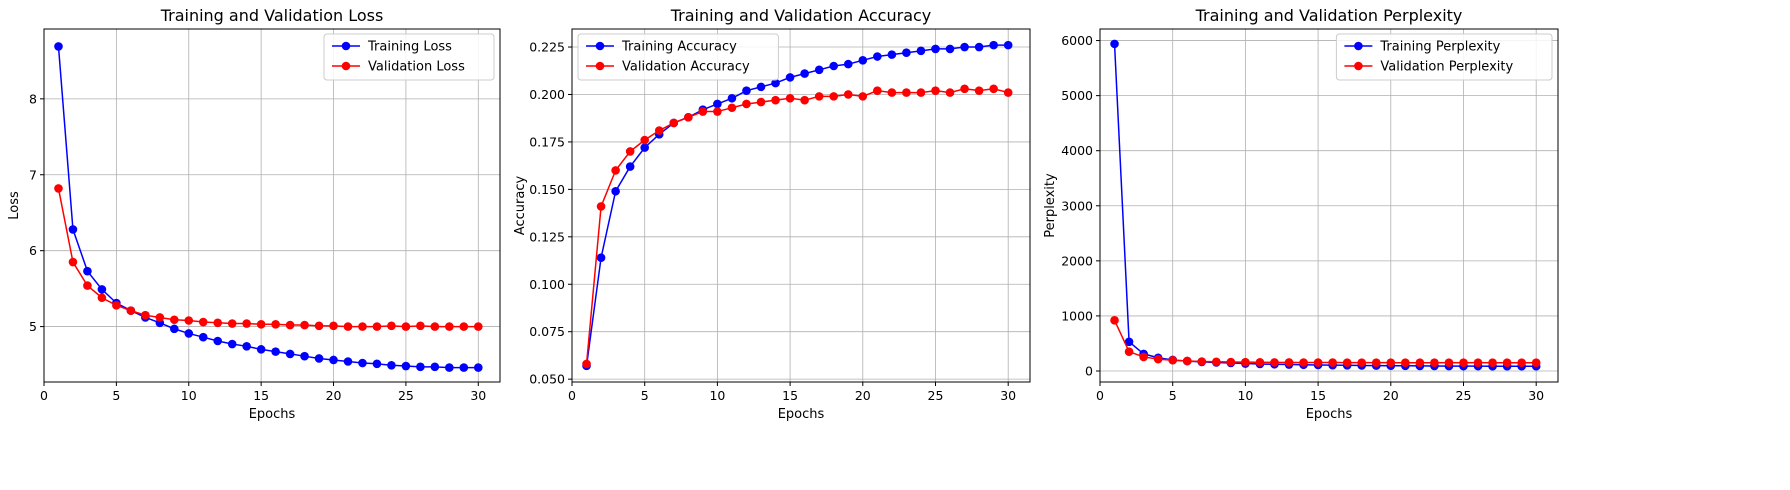  Describe the element at coordinates (14, 205) in the screenshot. I see `y-axis-label: Loss` at that location.